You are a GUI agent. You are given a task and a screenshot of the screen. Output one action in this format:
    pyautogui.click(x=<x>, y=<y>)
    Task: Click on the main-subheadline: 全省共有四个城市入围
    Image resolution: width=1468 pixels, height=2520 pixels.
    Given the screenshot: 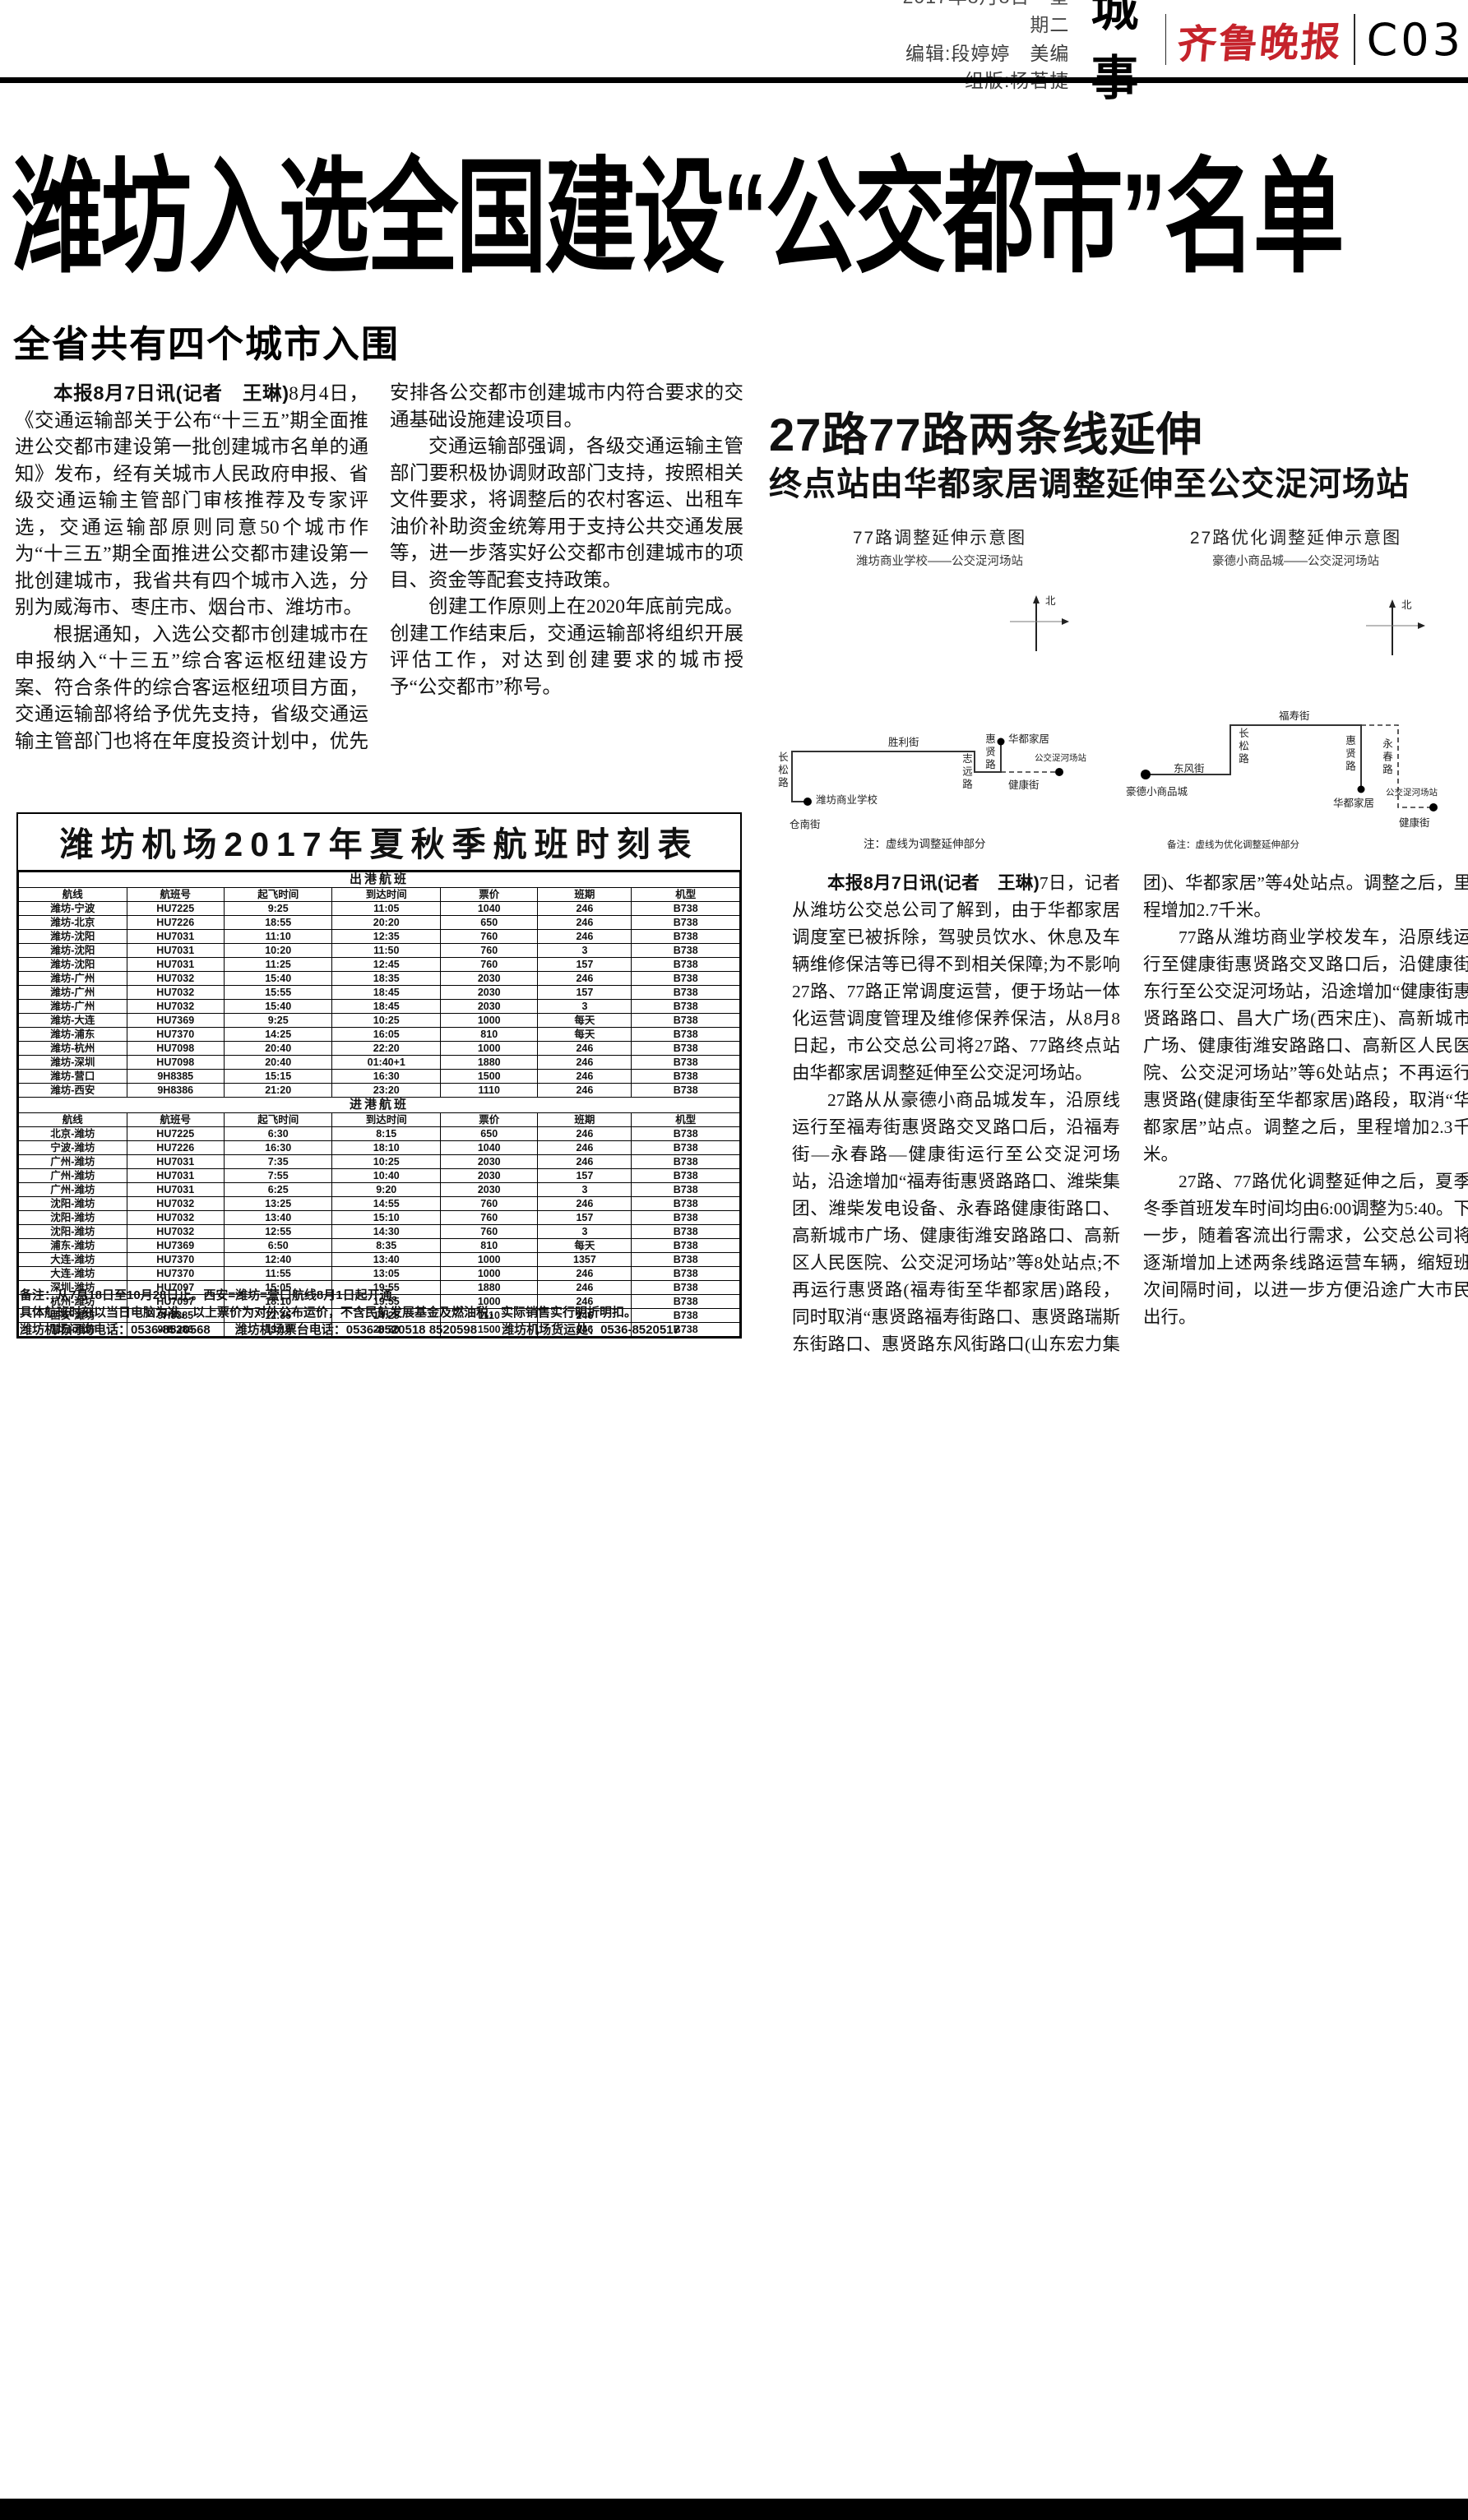 What is the action you would take?
    pyautogui.click(x=207, y=344)
    